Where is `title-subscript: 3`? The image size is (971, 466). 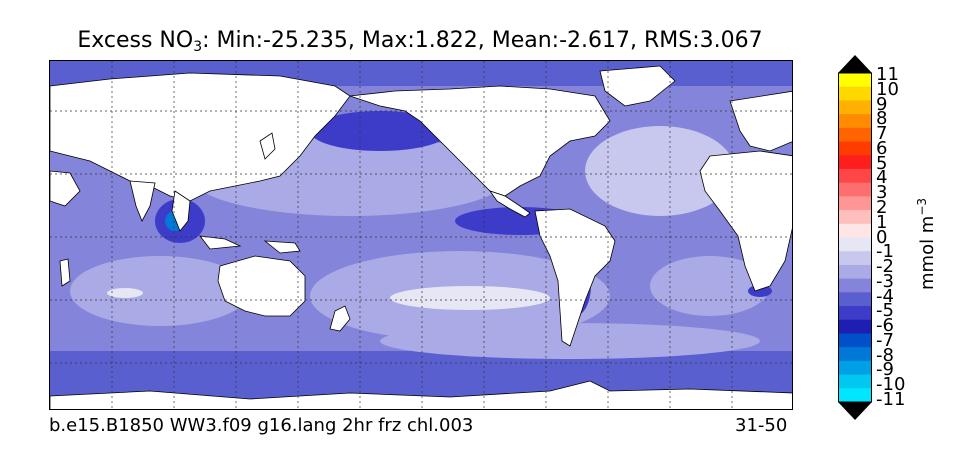 title-subscript: 3 is located at coordinates (198, 47).